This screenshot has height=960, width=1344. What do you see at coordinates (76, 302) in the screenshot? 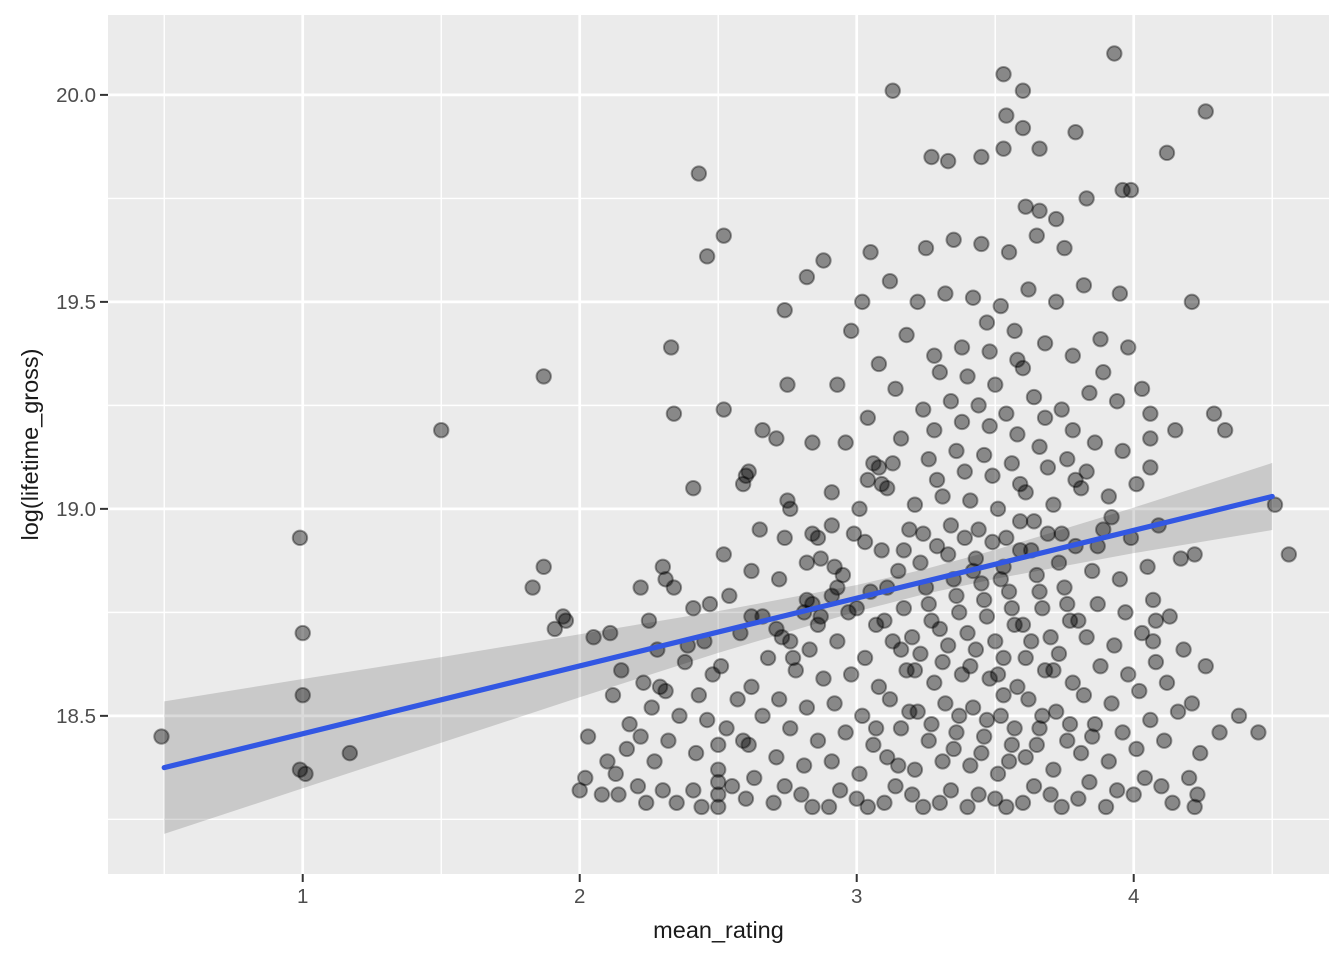
I see `y-tick-label: 19.5` at bounding box center [76, 302].